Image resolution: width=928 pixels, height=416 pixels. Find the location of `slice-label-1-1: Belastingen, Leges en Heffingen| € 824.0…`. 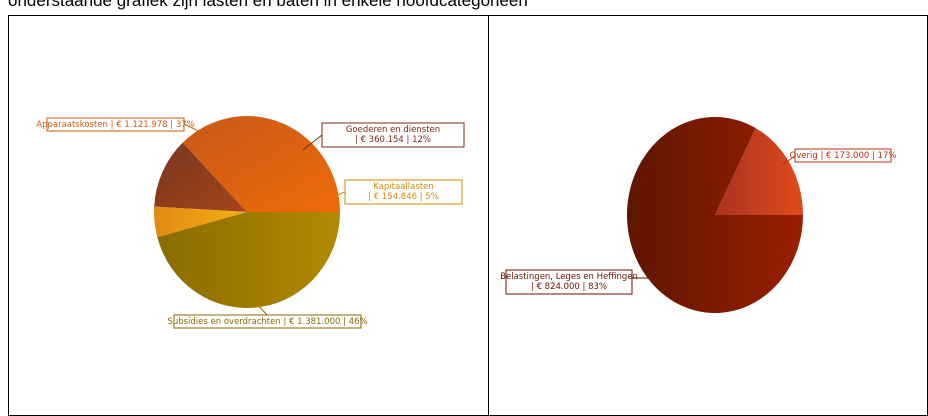

slice-label-1-1: Belastingen, Leges en Heffingen| € 824.0… is located at coordinates (578, 282).